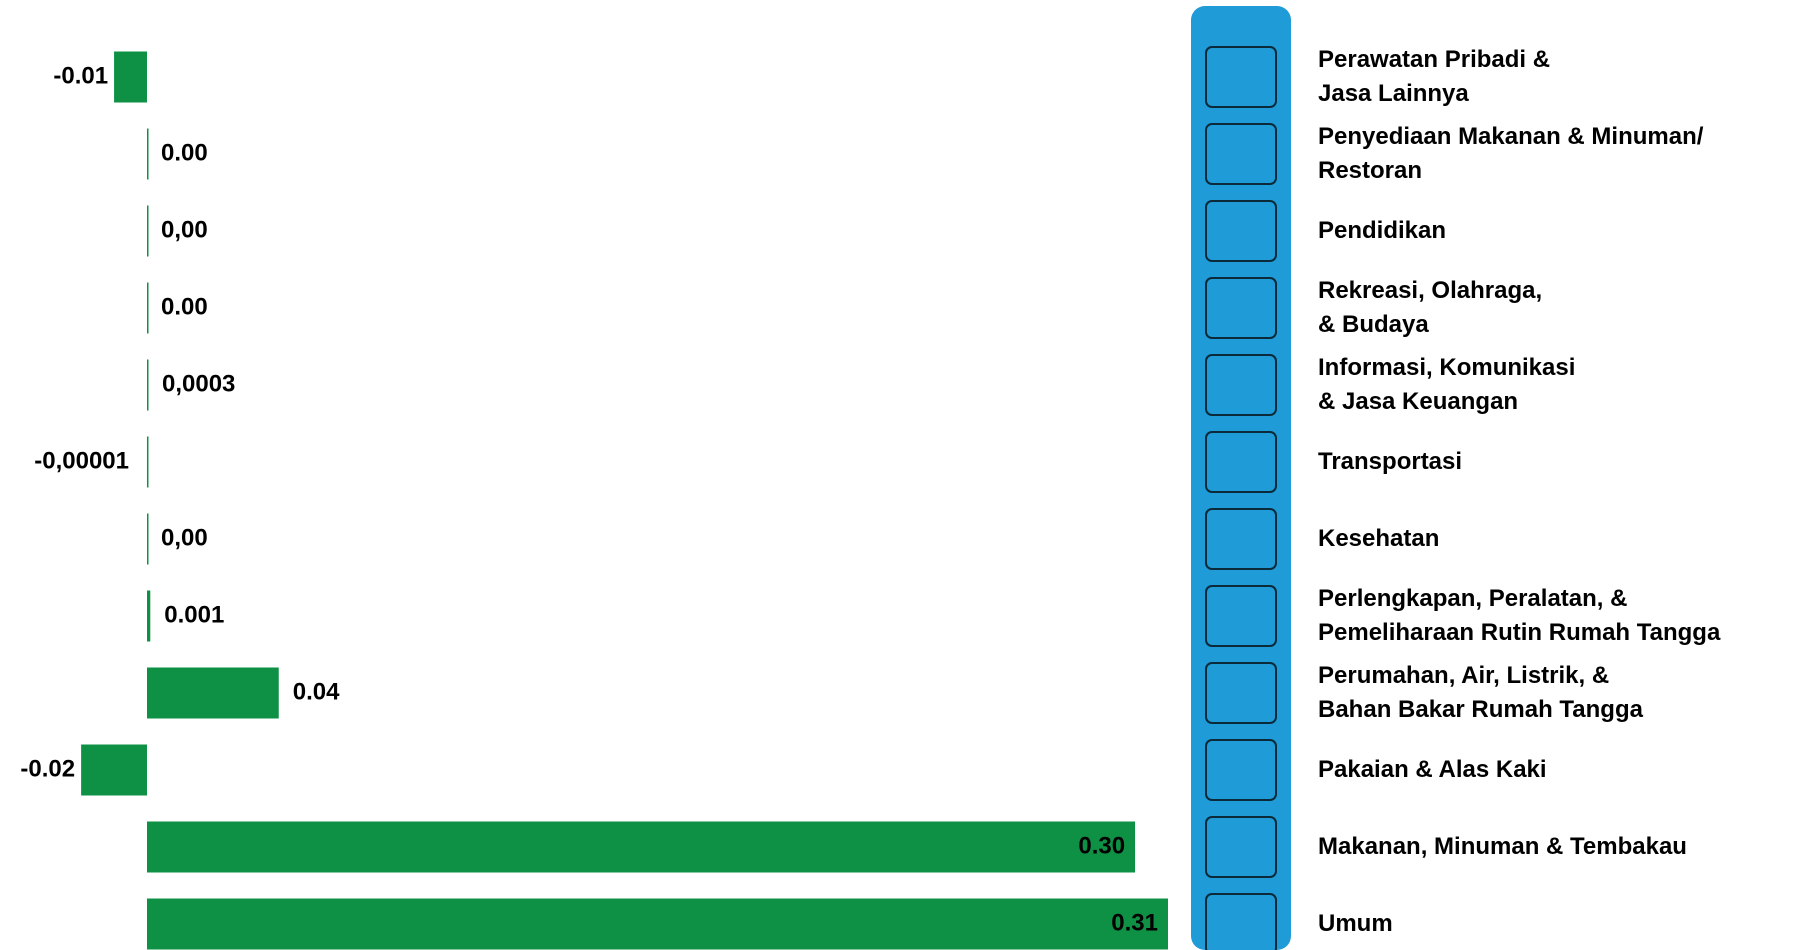 The height and width of the screenshot is (950, 1818). What do you see at coordinates (1434, 76) in the screenshot?
I see `category-label: Perawatan Pribadi & Jasa Lainnya` at bounding box center [1434, 76].